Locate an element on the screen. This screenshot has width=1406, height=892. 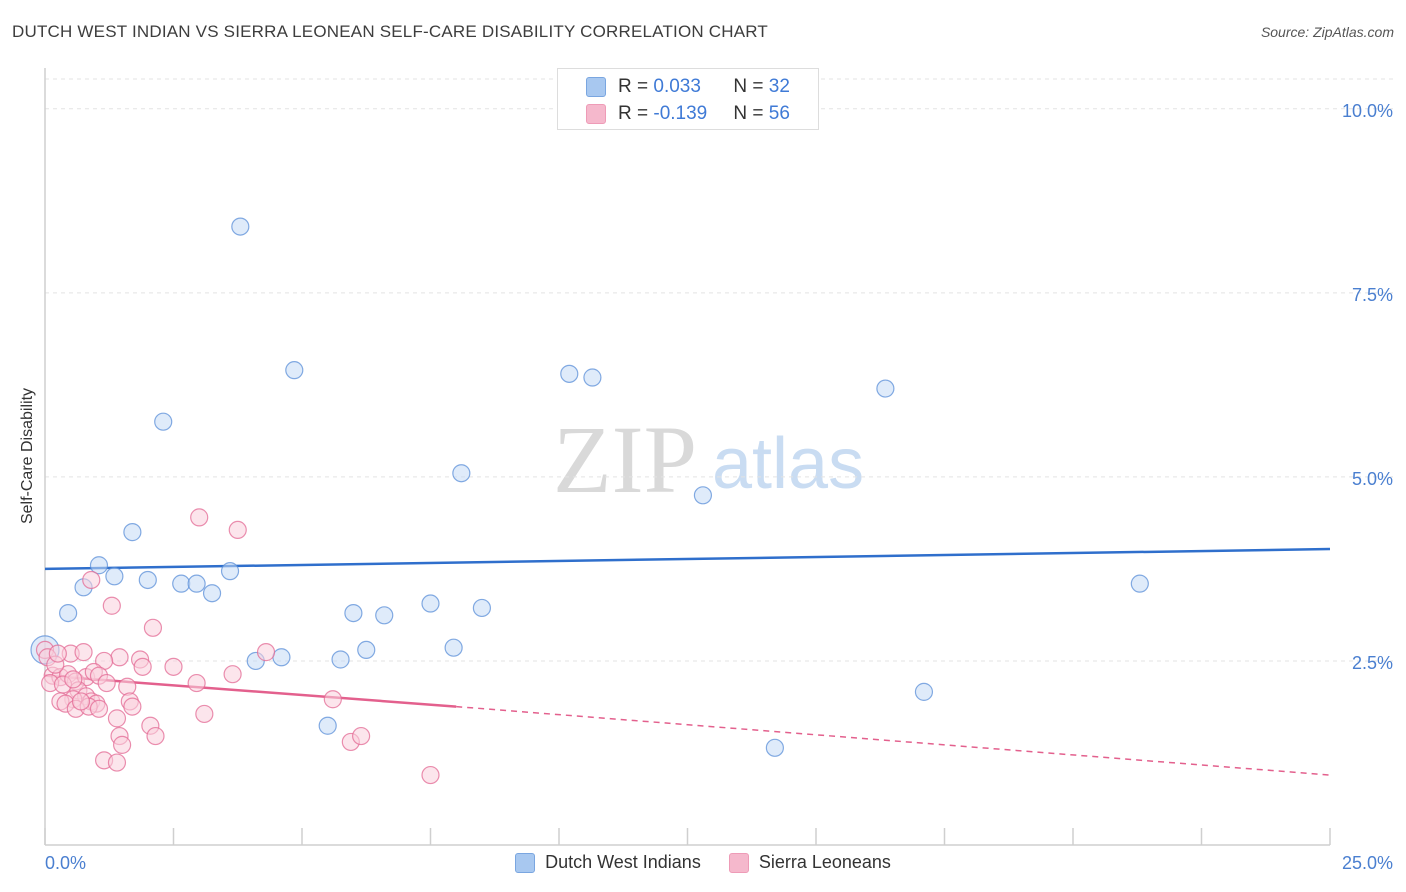
stats-row-sierra: R = -0.139 N = 56 is located at coordinates (688, 114).